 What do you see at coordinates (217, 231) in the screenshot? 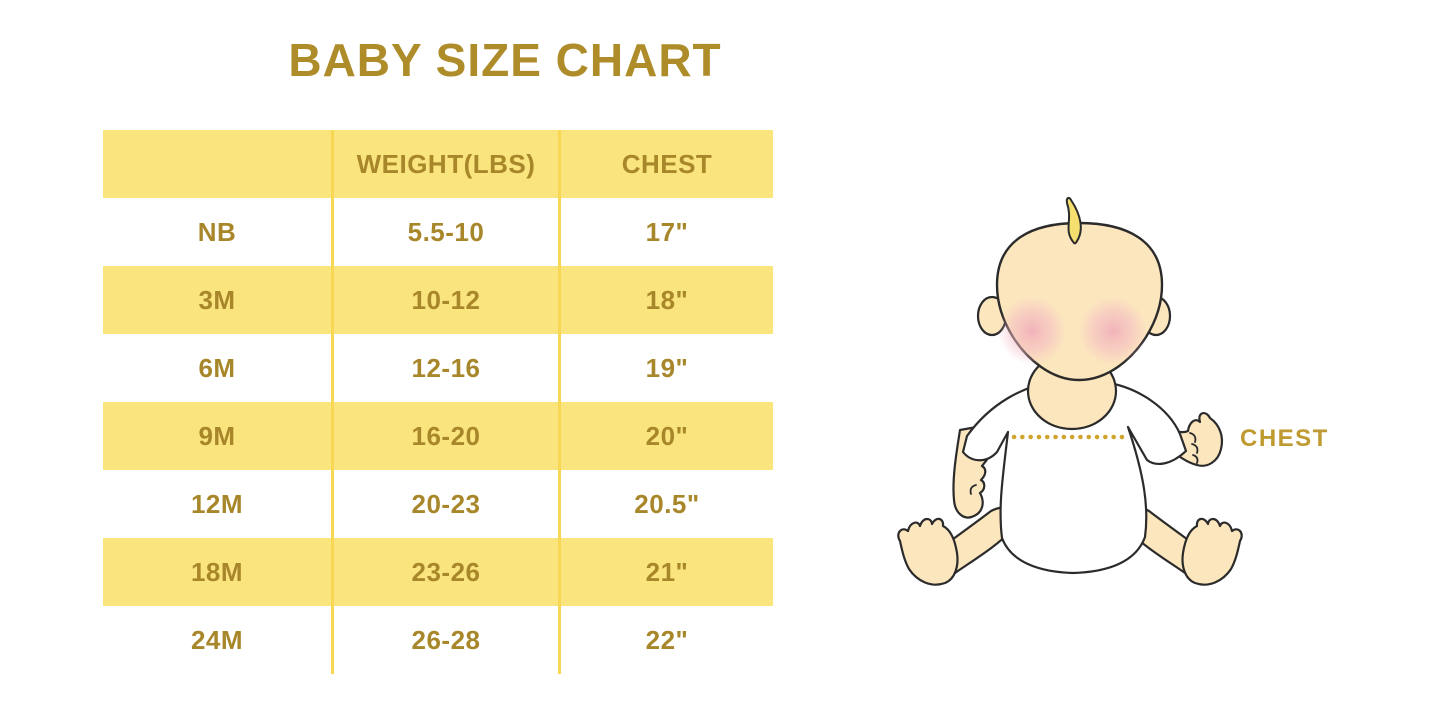
I see `cell-size: NB` at bounding box center [217, 231].